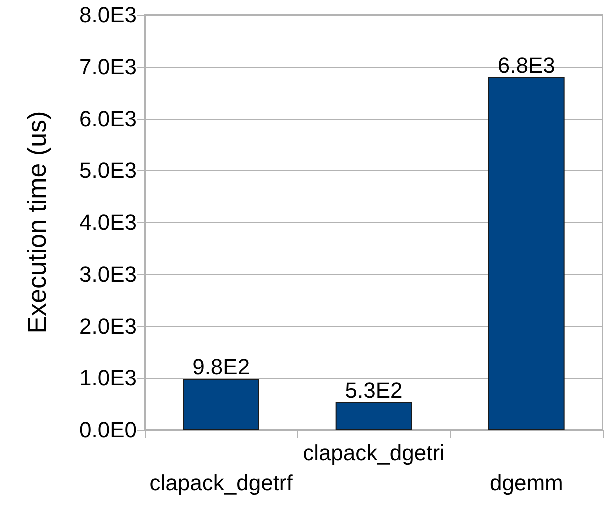 The width and height of the screenshot is (606, 517). Describe the element at coordinates (221, 367) in the screenshot. I see `data-label: 9.8E2` at that location.